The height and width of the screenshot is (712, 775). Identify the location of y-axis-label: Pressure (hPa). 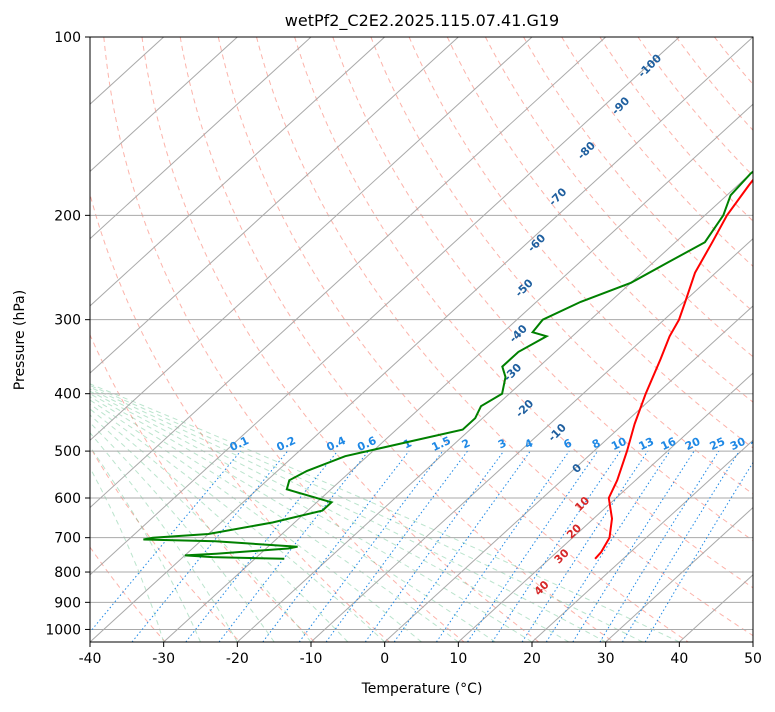
(20, 340).